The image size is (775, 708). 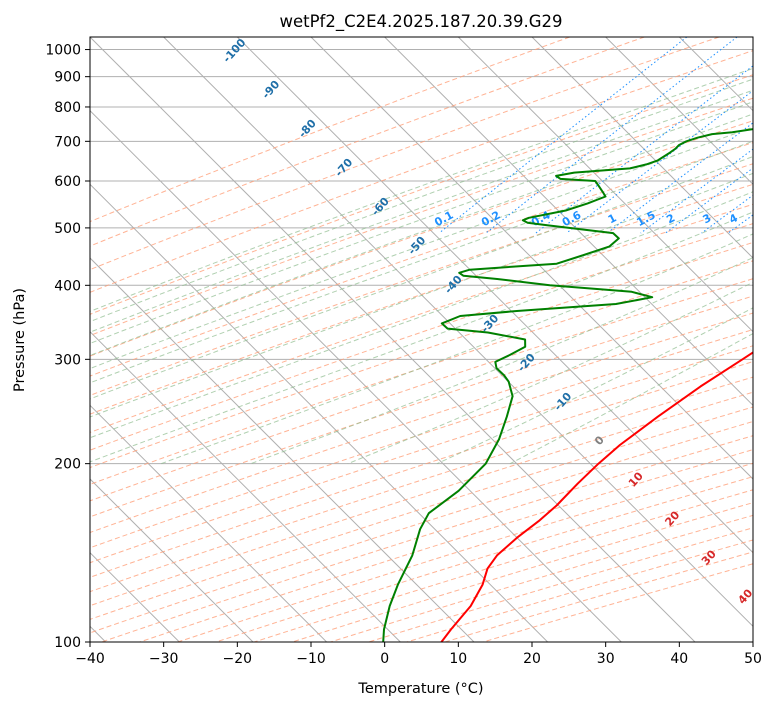 I want to click on y-tick-label: 600, so click(x=67, y=182).